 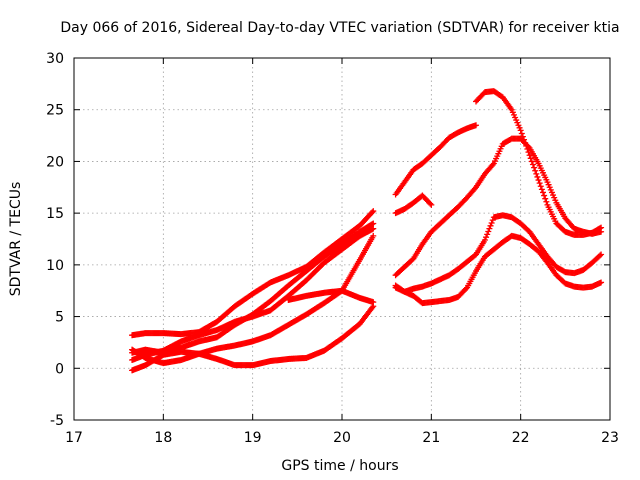 I want to click on y-tick-label: 15, so click(x=55, y=214).